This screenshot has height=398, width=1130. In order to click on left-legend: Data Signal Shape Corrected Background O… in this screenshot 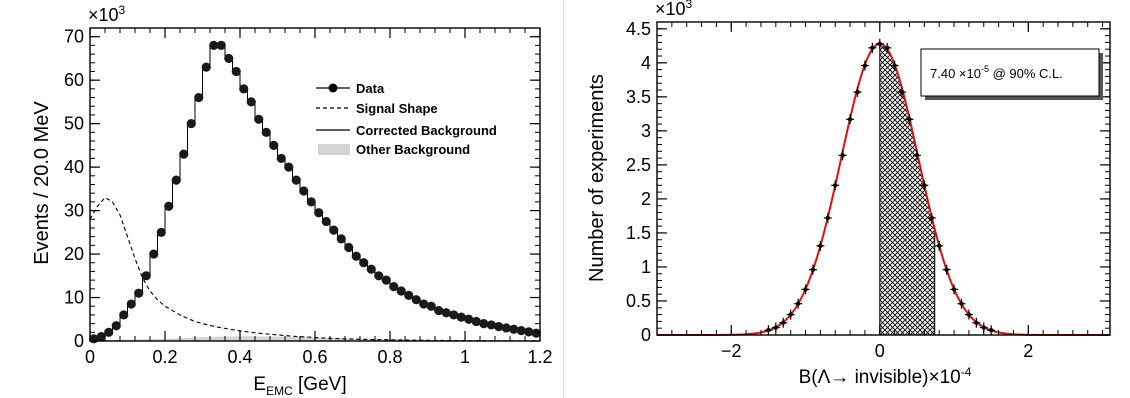, I will do `click(406, 119)`.